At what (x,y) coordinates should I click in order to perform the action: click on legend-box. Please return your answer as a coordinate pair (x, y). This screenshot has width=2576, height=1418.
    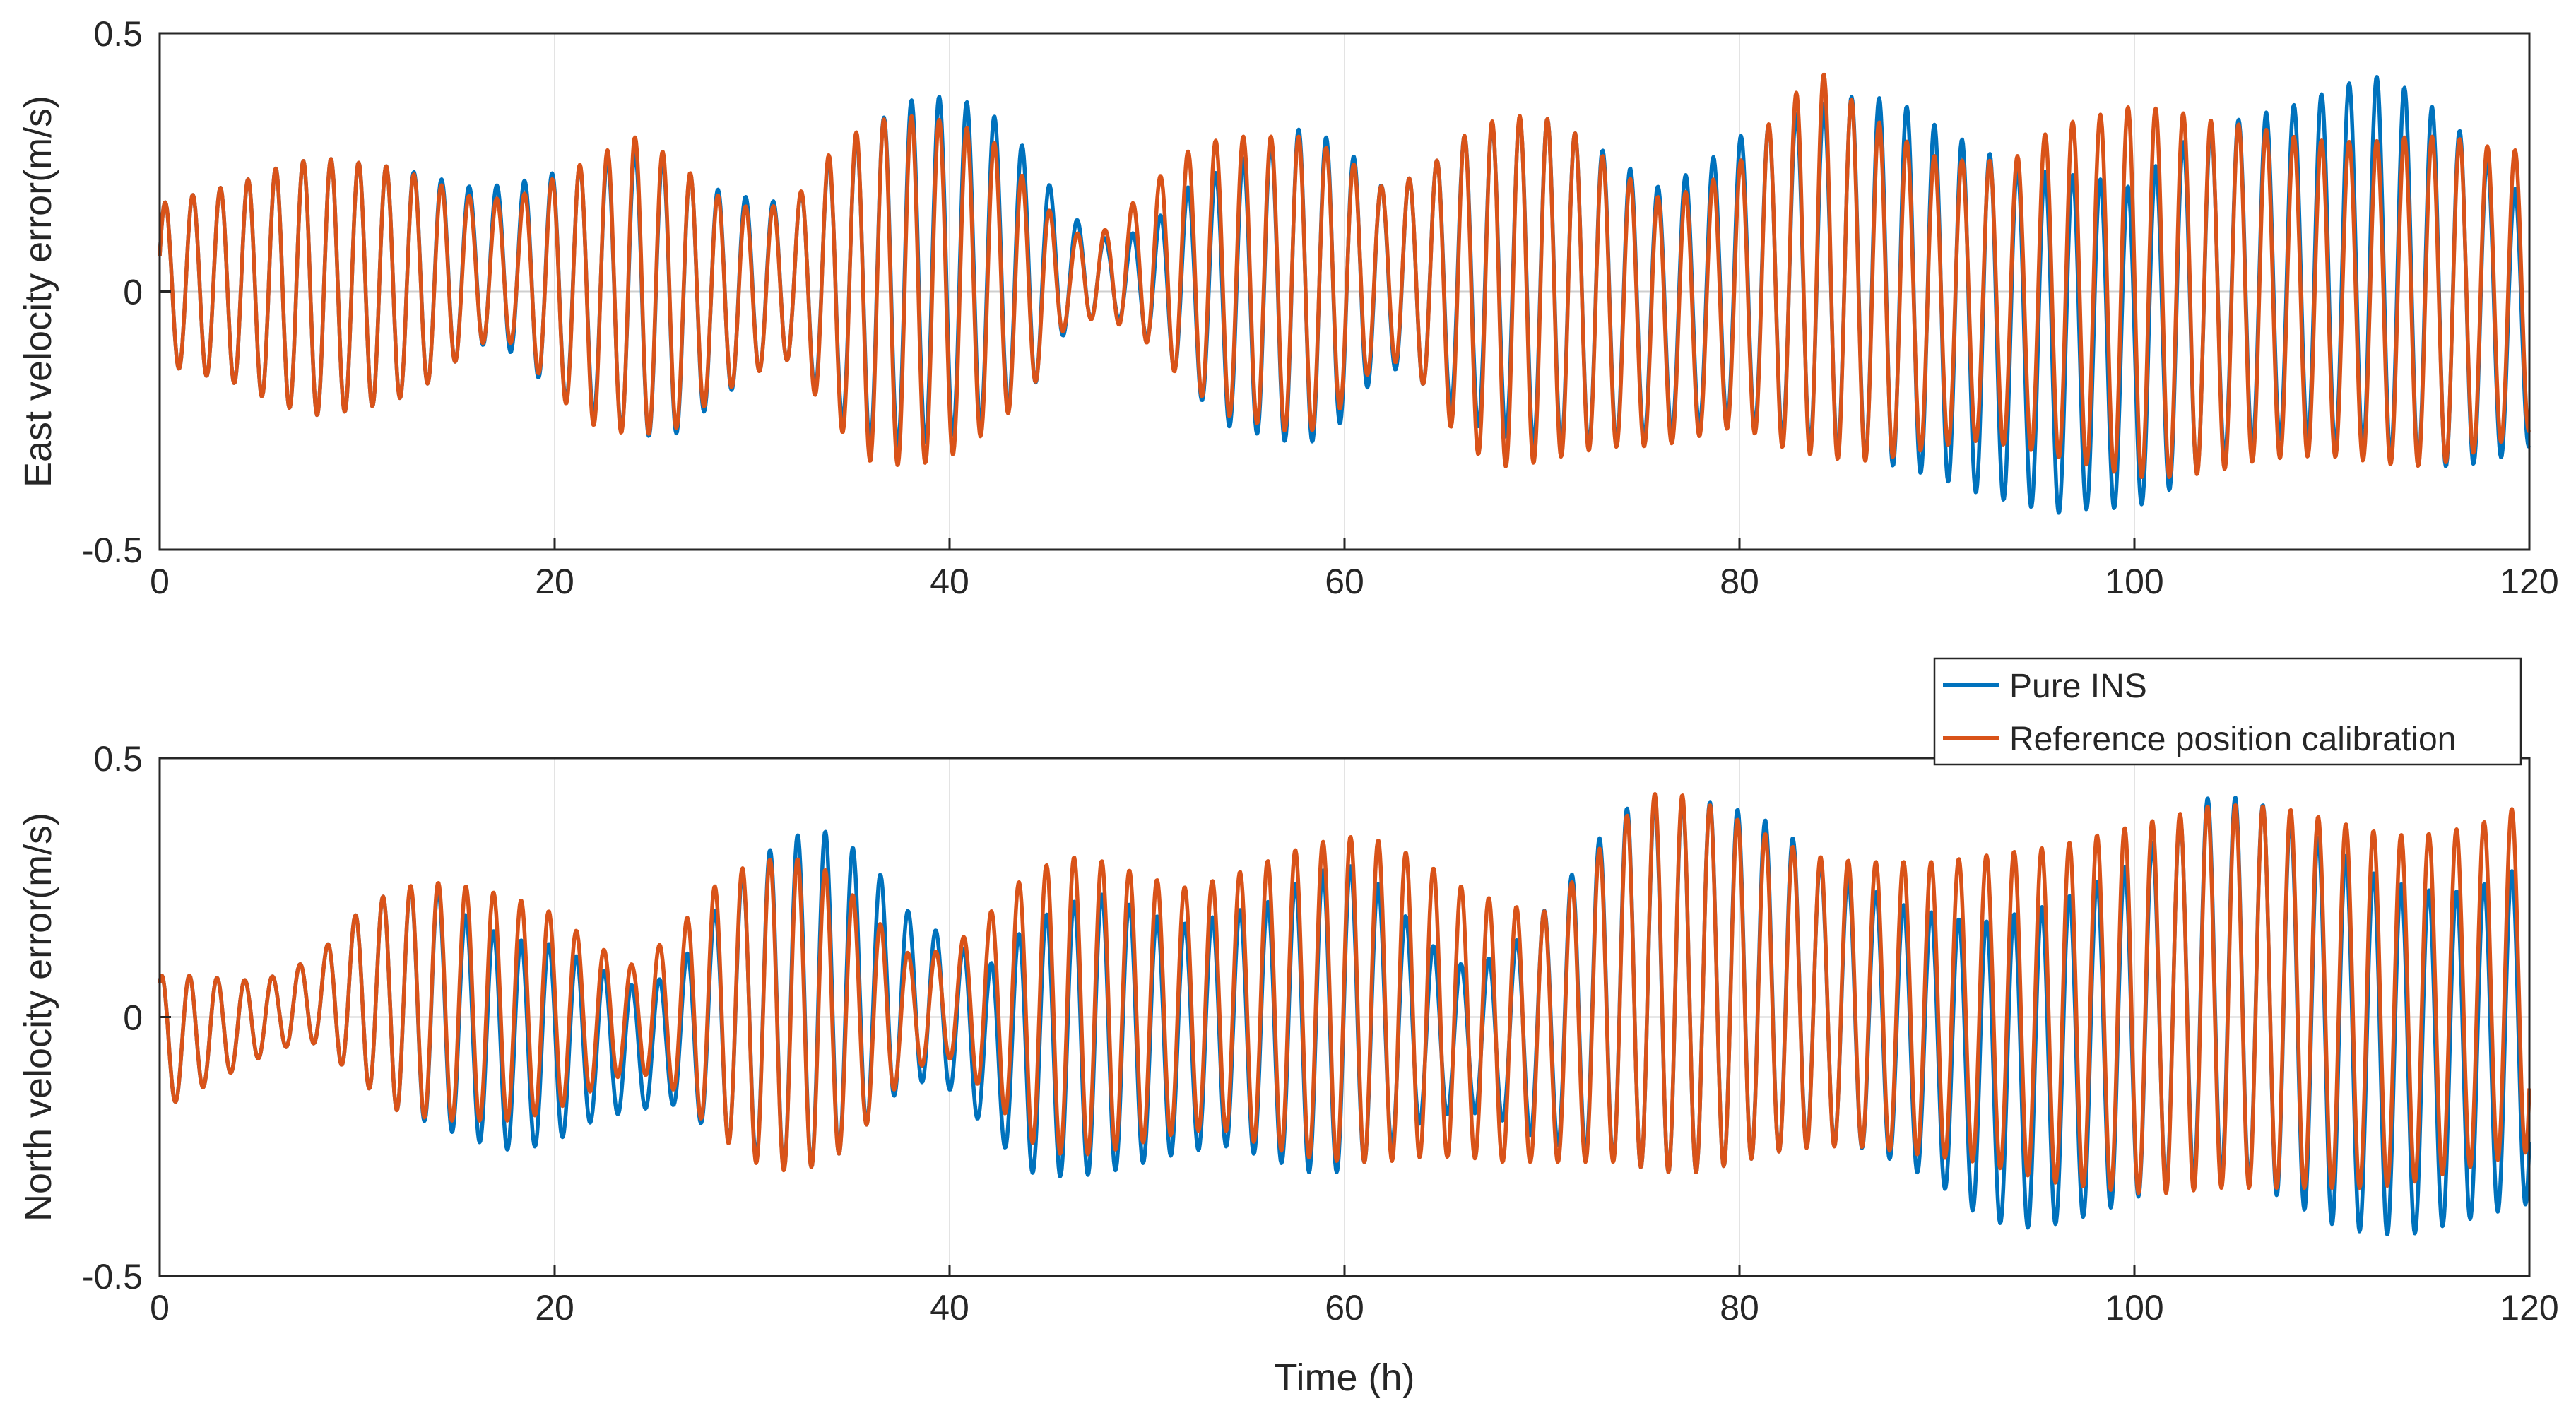
    Looking at the image, I should click on (2227, 711).